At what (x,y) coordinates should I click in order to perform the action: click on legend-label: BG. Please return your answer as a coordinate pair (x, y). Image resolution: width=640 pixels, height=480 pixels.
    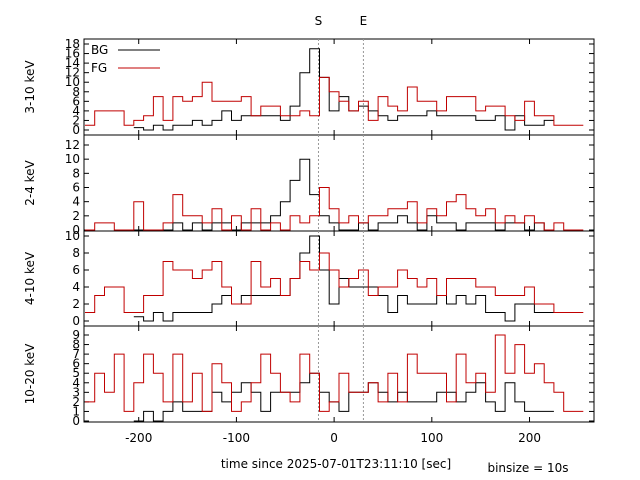
    Looking at the image, I should click on (99, 50).